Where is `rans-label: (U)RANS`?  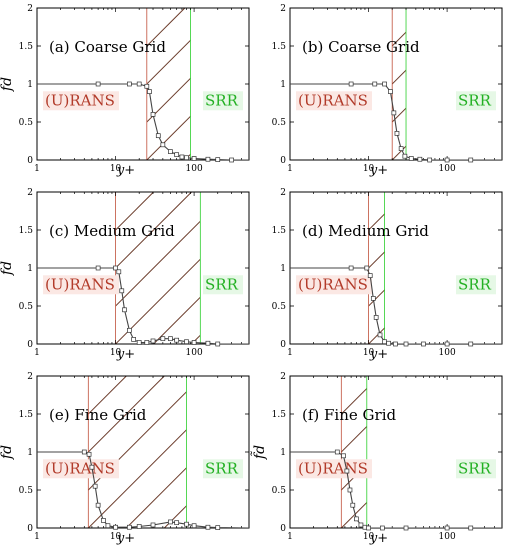 rans-label: (U)RANS is located at coordinates (333, 100).